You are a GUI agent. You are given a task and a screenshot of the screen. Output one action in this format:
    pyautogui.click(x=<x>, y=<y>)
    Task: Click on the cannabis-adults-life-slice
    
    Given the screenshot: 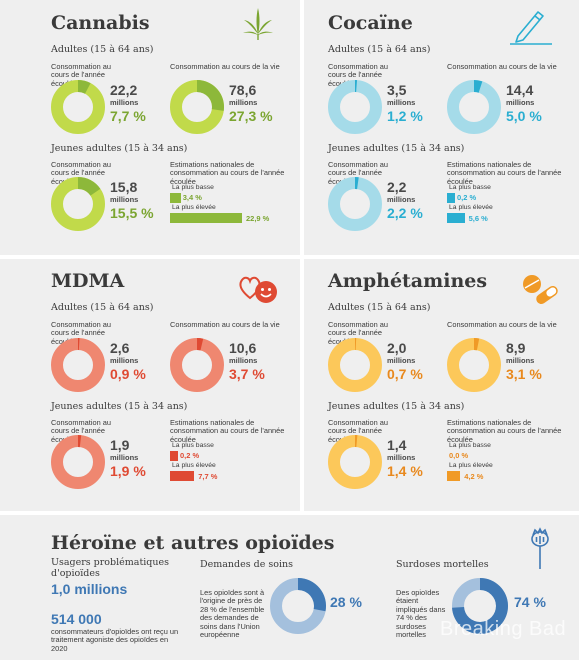 What is the action you would take?
    pyautogui.click(x=210, y=95)
    